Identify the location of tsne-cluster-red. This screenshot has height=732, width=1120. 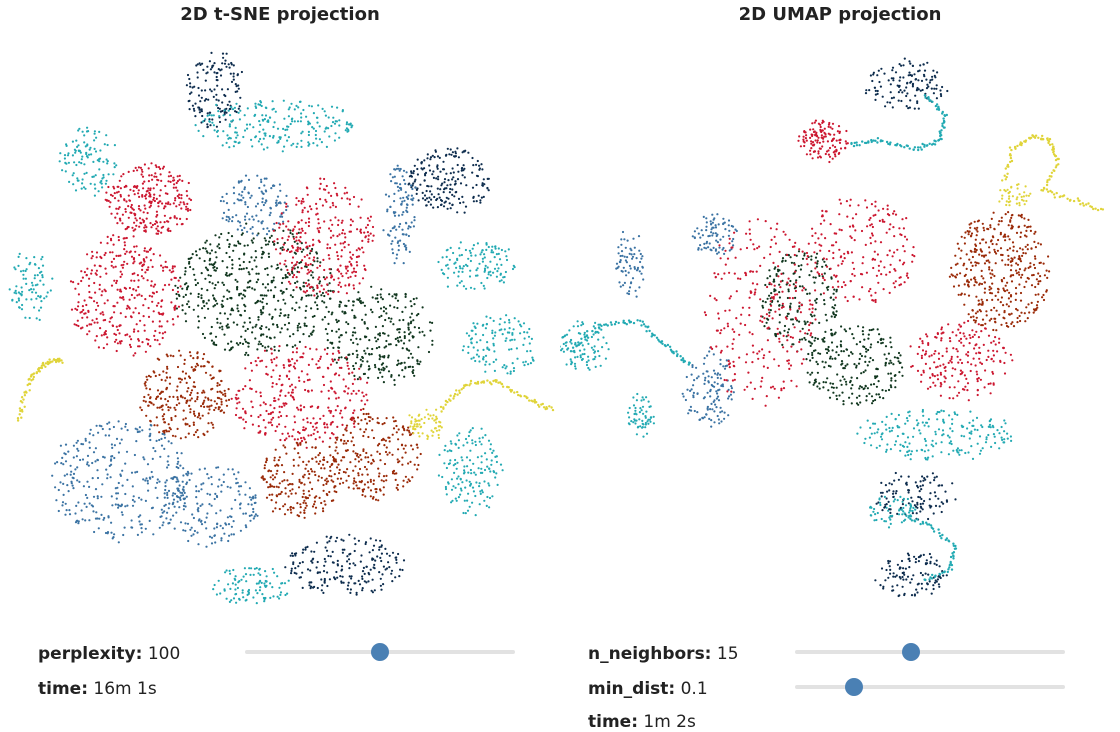
(323, 237).